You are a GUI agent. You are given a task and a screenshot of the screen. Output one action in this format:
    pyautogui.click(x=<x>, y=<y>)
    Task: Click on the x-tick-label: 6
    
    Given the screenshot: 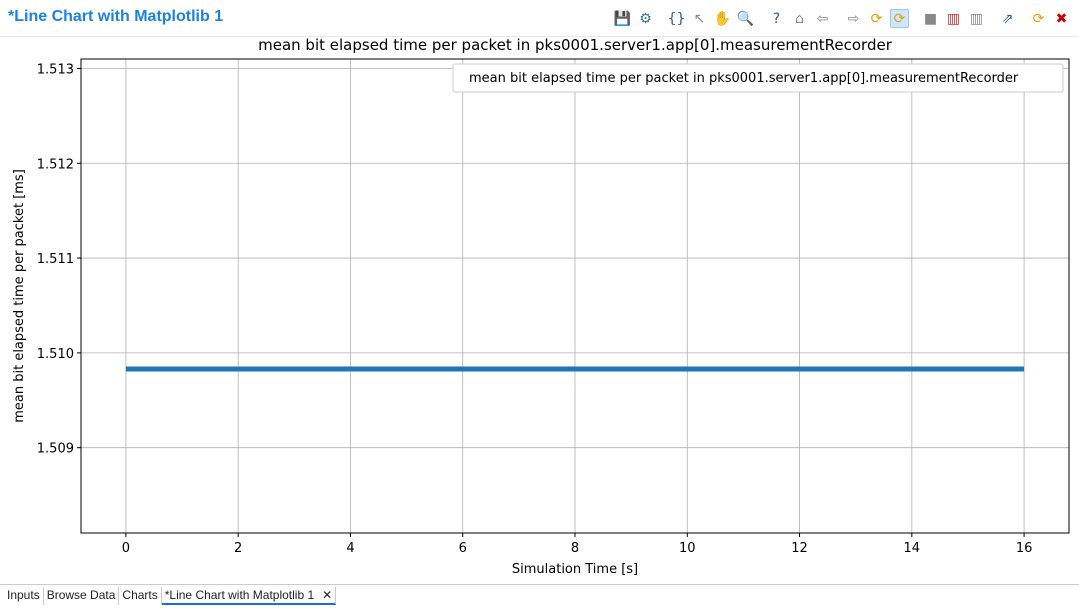 What is the action you would take?
    pyautogui.click(x=463, y=548)
    